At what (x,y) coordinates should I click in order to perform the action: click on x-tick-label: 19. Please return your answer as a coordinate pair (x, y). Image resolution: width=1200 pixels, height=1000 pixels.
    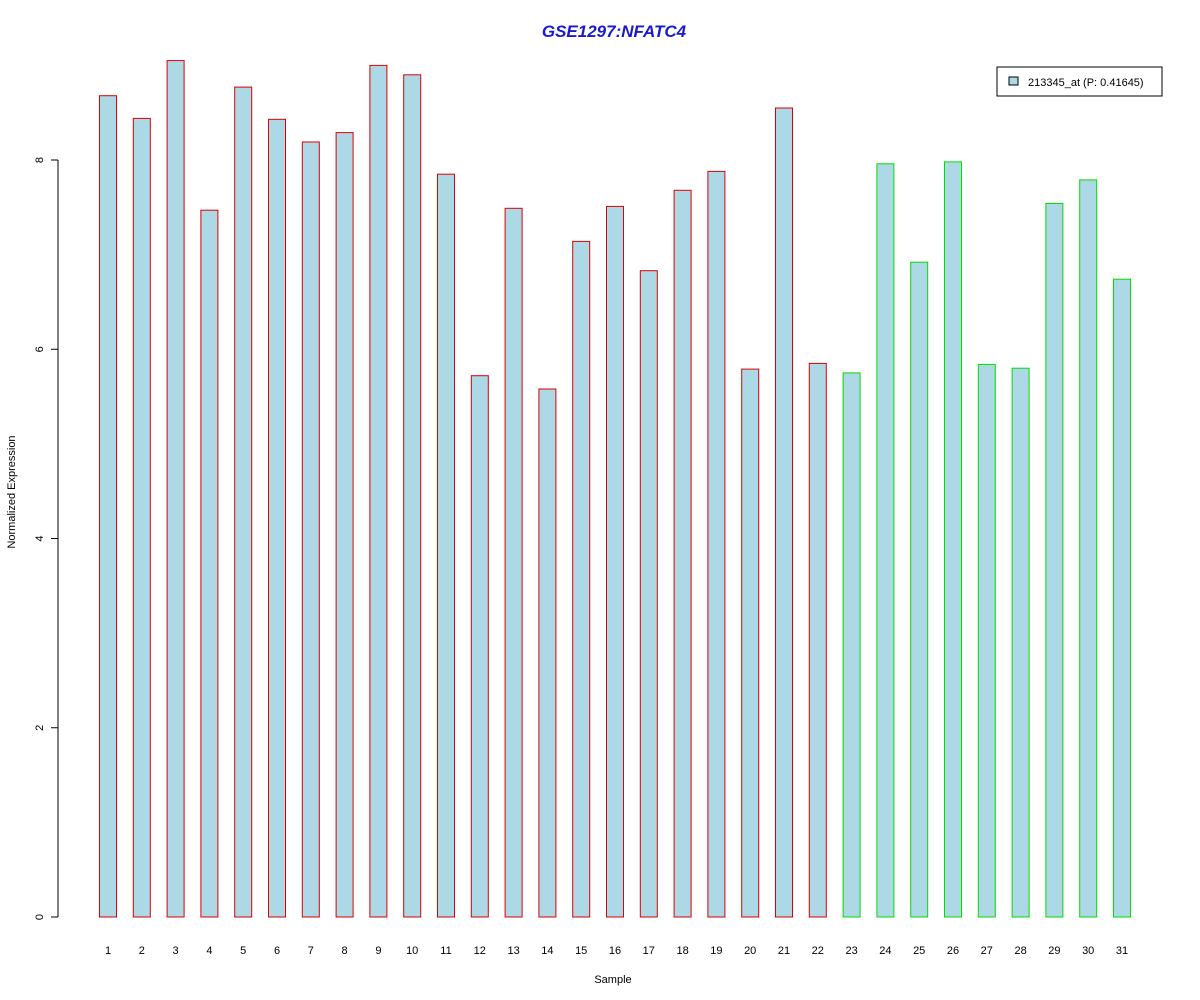
    Looking at the image, I should click on (716, 951).